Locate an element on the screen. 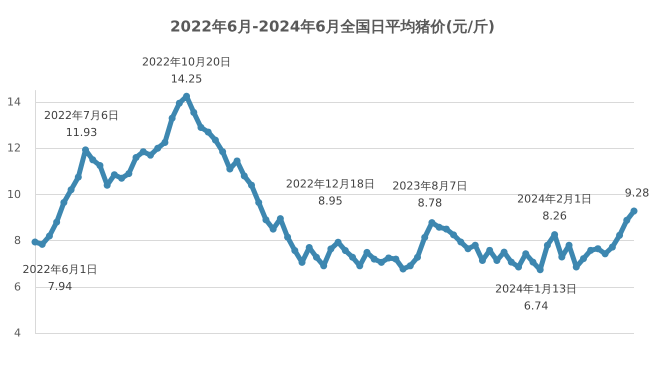  data-label: 2023年8月7日 8.78 is located at coordinates (430, 195).